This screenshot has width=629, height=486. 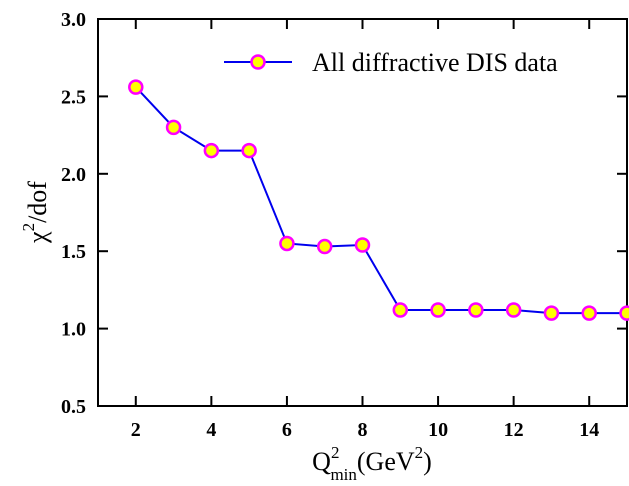 What do you see at coordinates (28, 227) in the screenshot?
I see `y-label-part: 2` at bounding box center [28, 227].